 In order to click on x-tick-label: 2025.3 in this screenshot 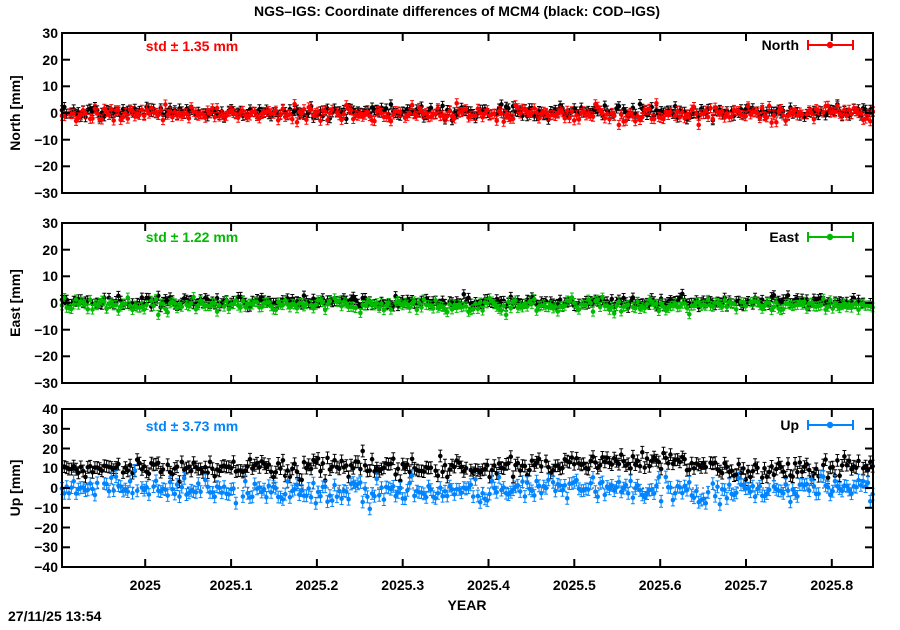, I will do `click(403, 585)`.